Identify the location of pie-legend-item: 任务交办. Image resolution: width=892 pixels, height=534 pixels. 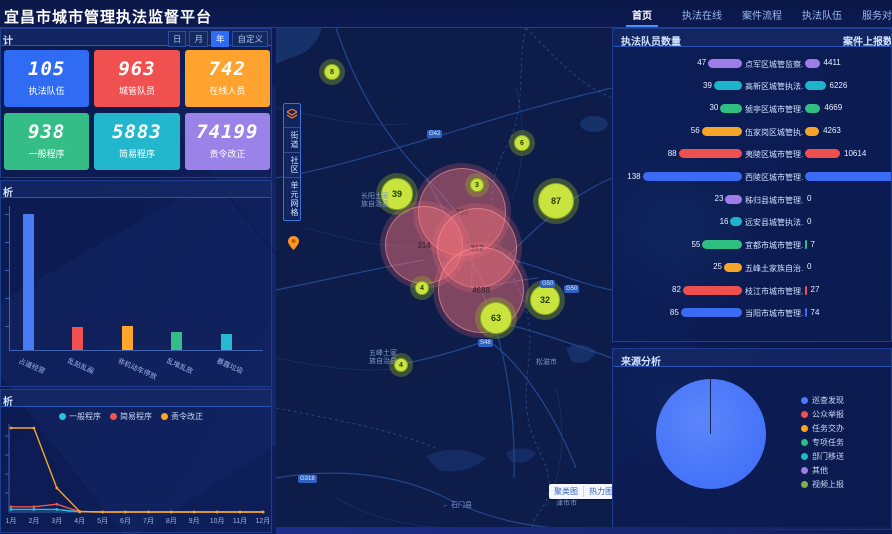
(822, 428).